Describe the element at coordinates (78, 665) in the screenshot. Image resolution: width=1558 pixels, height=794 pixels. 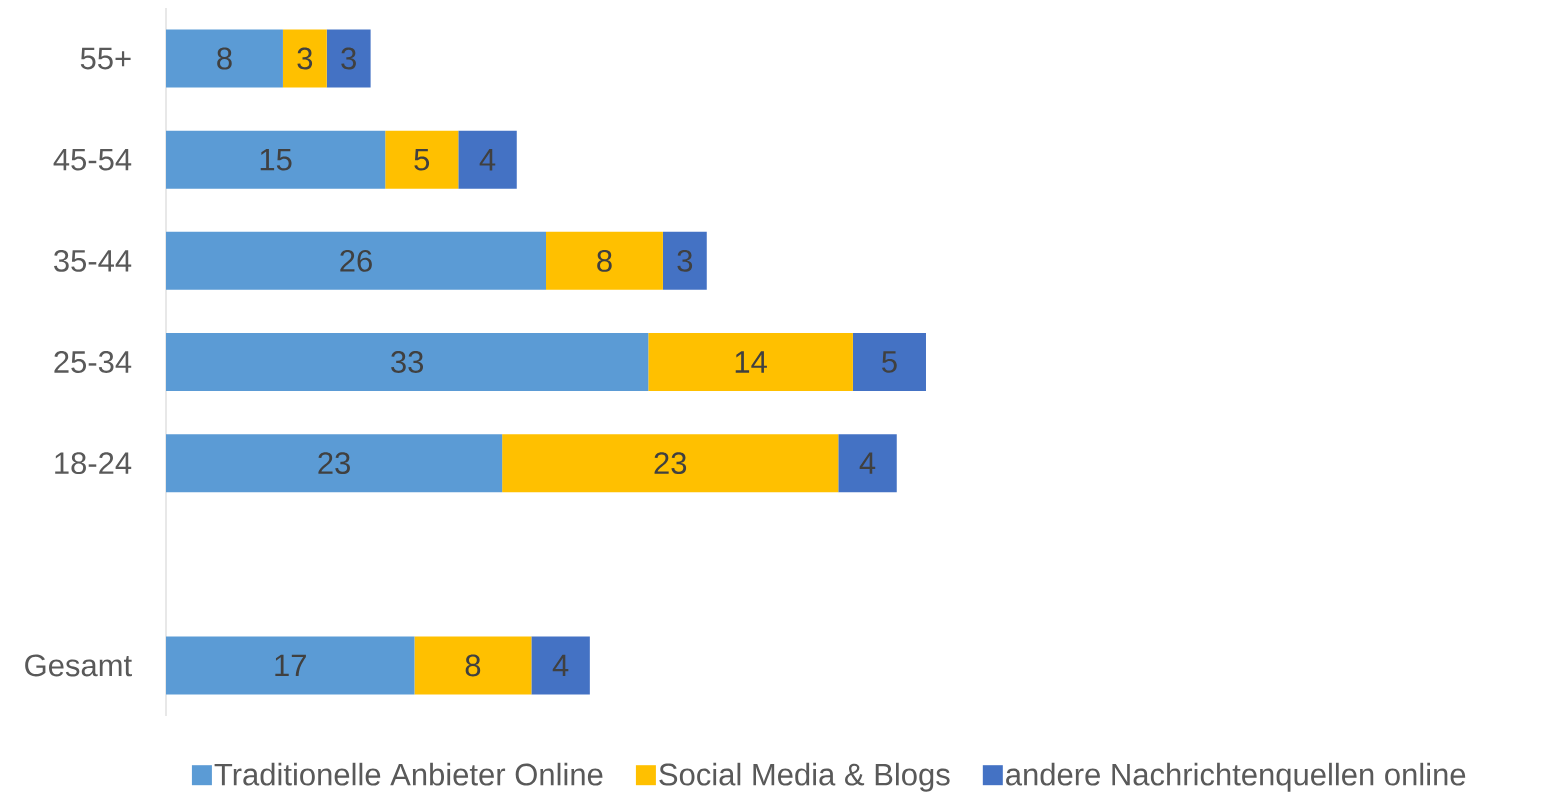
I see `y-tick-label: Gesamt` at that location.